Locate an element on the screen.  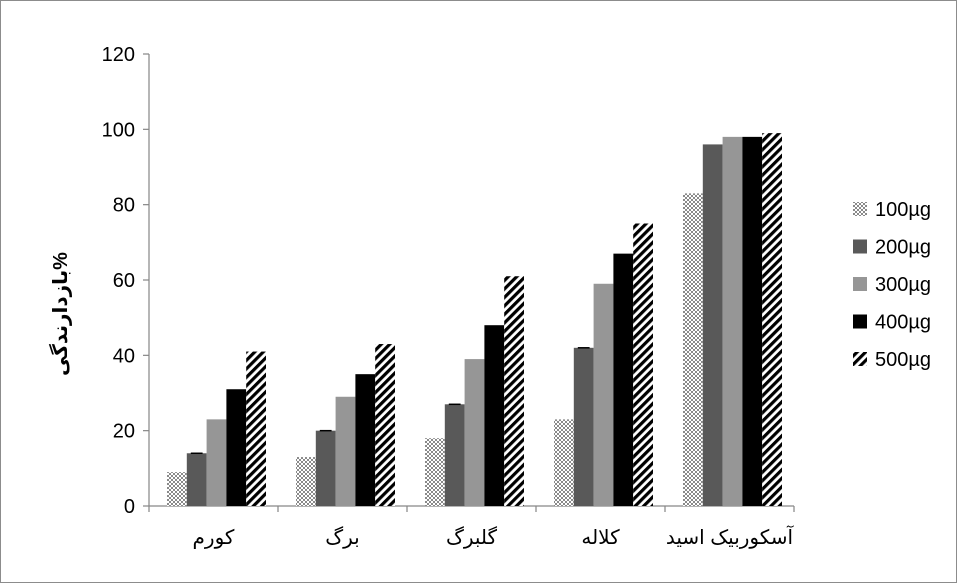
y-tick-label: 20 is located at coordinates (124, 432).